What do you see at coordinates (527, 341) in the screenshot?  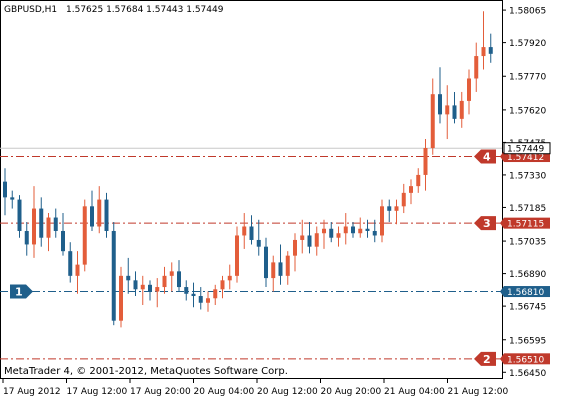 I see `price-tick-label: 1.56595` at bounding box center [527, 341].